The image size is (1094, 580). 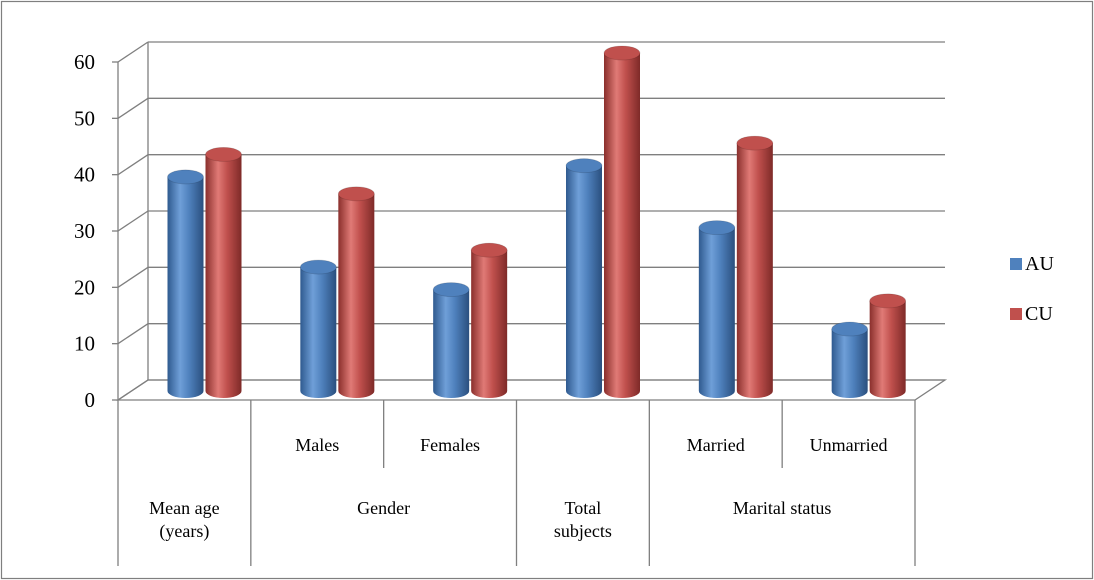 I want to click on category-label: Males, so click(x=317, y=445).